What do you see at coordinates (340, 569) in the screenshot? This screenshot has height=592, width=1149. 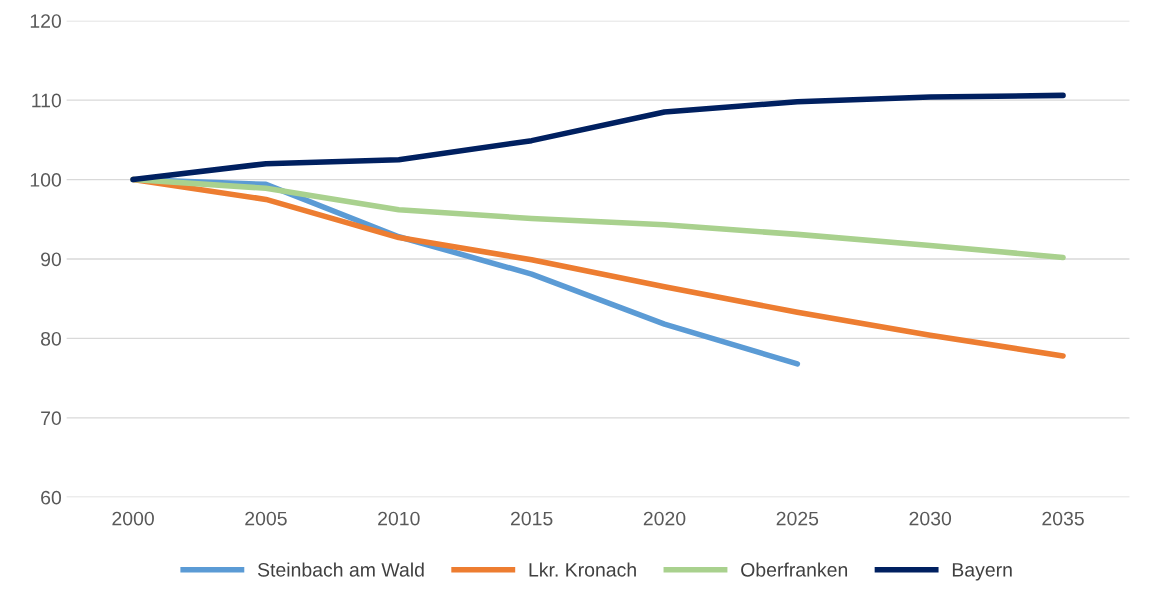 I see `legend-label: Steinbach am Wald` at bounding box center [340, 569].